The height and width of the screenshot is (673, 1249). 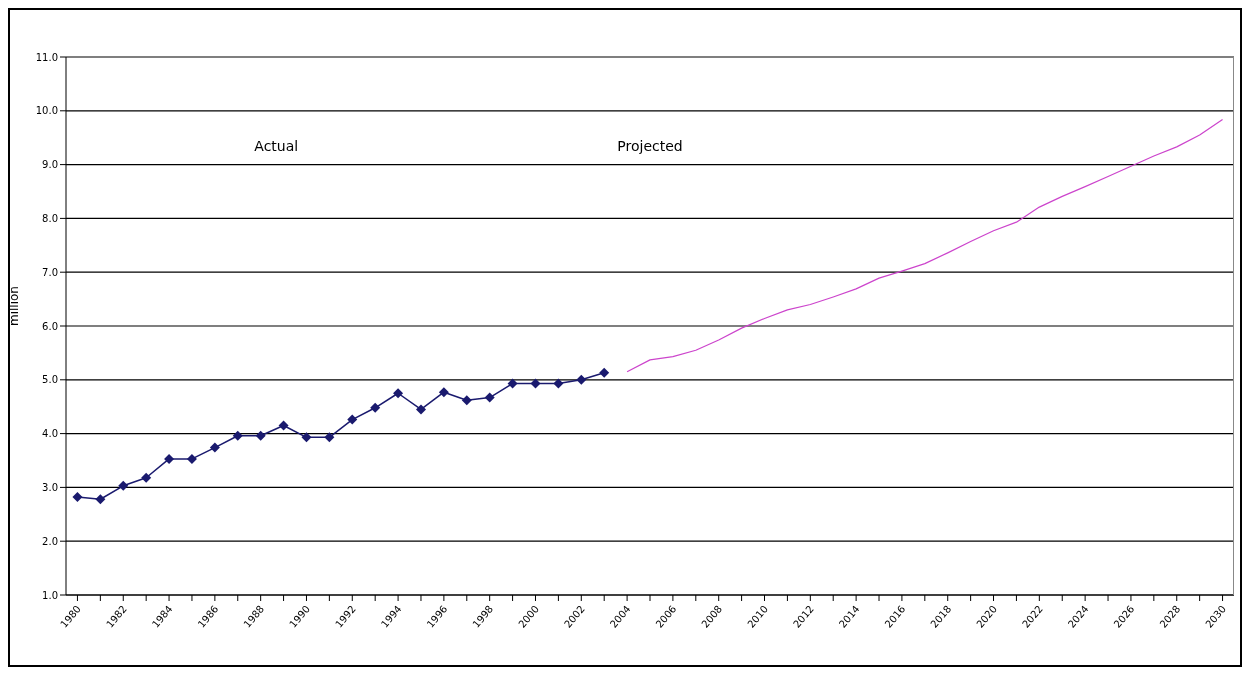 What do you see at coordinates (14, 306) in the screenshot?
I see `y-axis-title: million` at bounding box center [14, 306].